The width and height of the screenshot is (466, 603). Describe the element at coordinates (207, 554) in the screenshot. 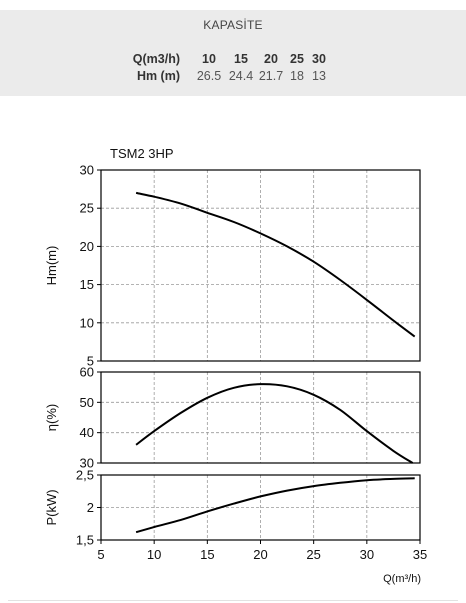

I see `x-tick-label: 15` at that location.